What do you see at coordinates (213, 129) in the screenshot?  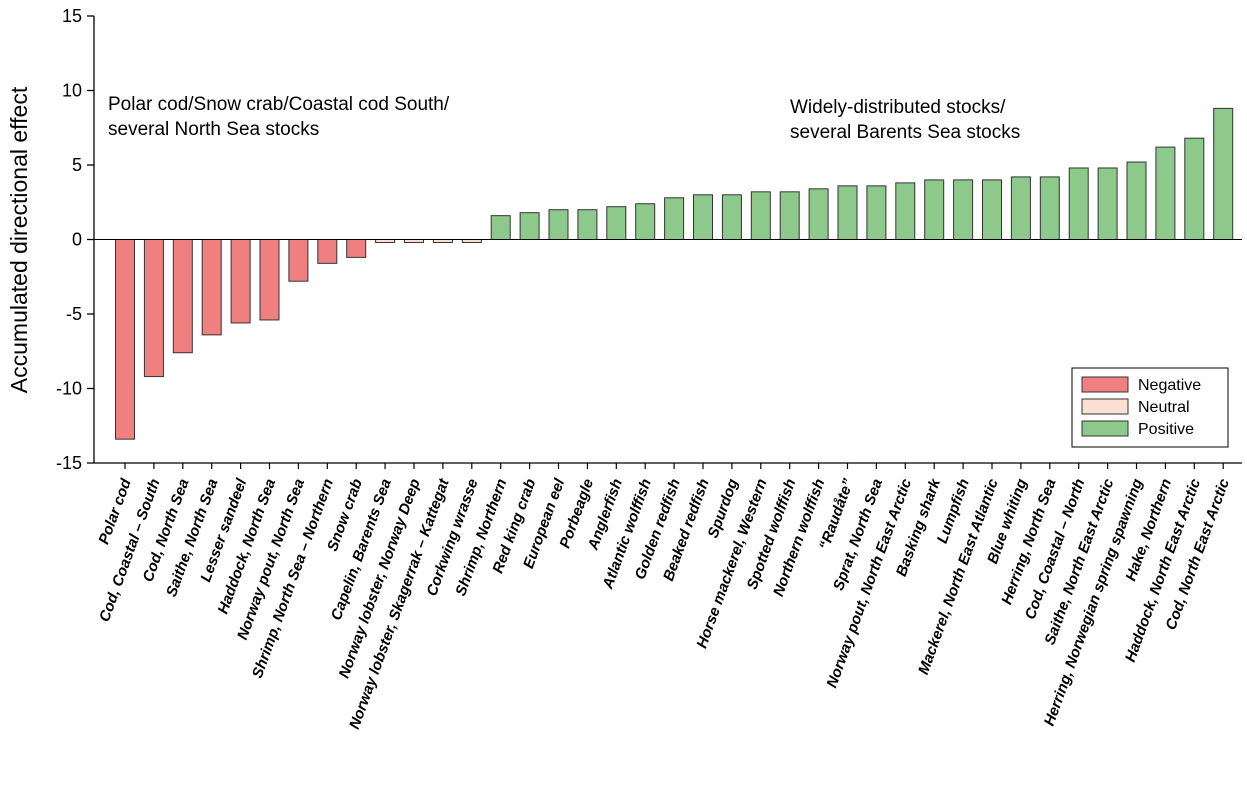 I see `annotation-text: several North Sea stocks` at bounding box center [213, 129].